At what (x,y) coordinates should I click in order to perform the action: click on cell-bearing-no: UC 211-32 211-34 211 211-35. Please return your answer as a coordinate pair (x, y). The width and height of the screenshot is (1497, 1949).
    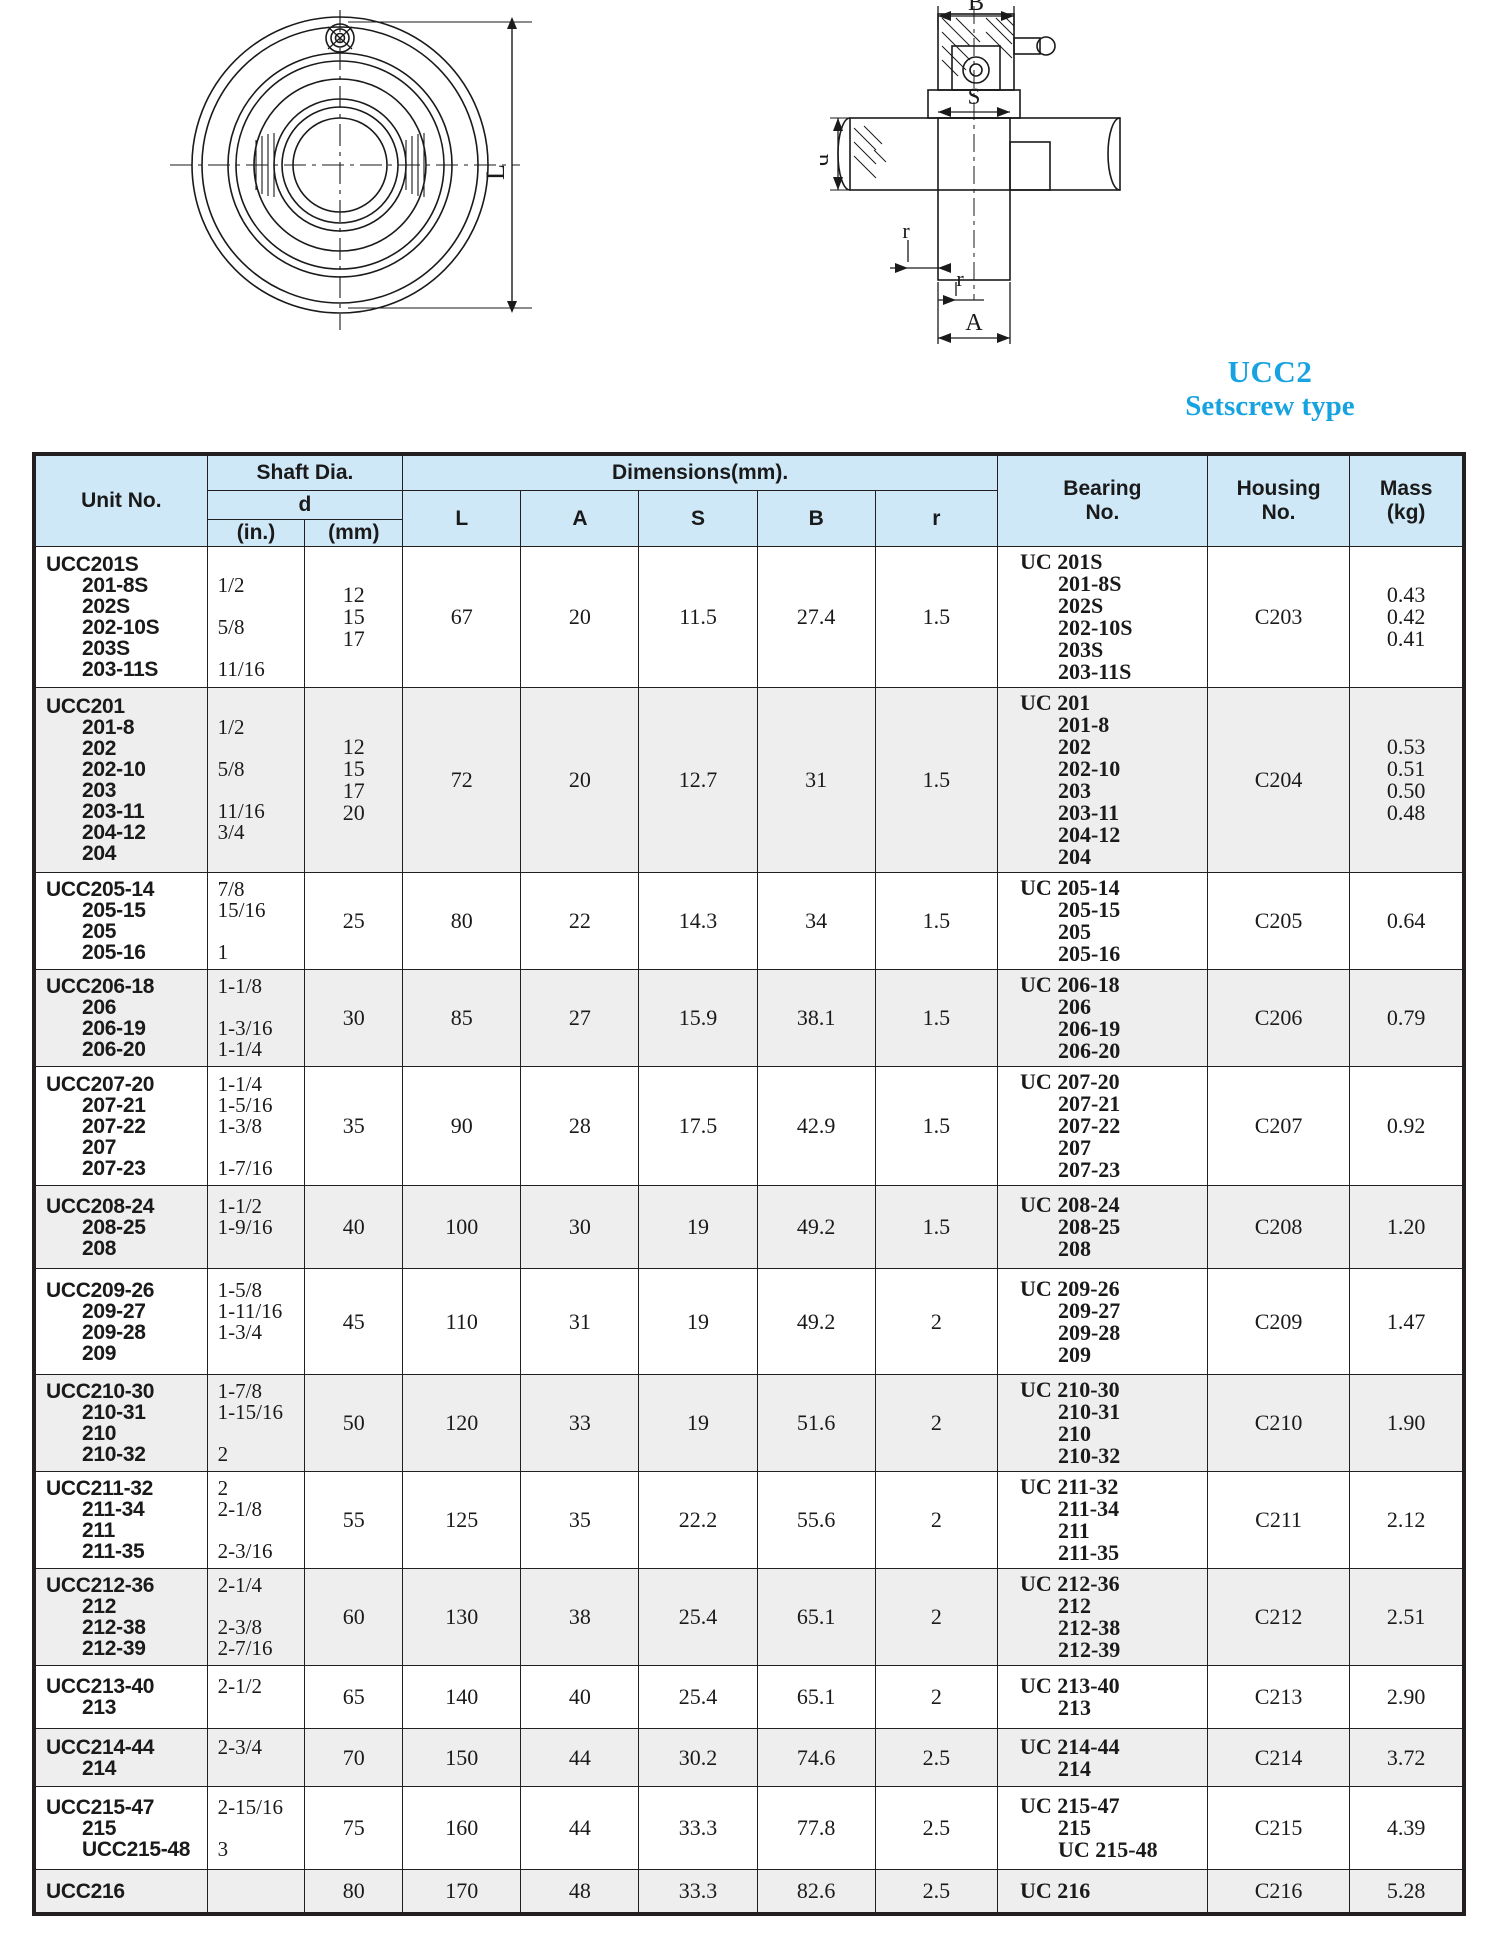
    Looking at the image, I should click on (1102, 1520).